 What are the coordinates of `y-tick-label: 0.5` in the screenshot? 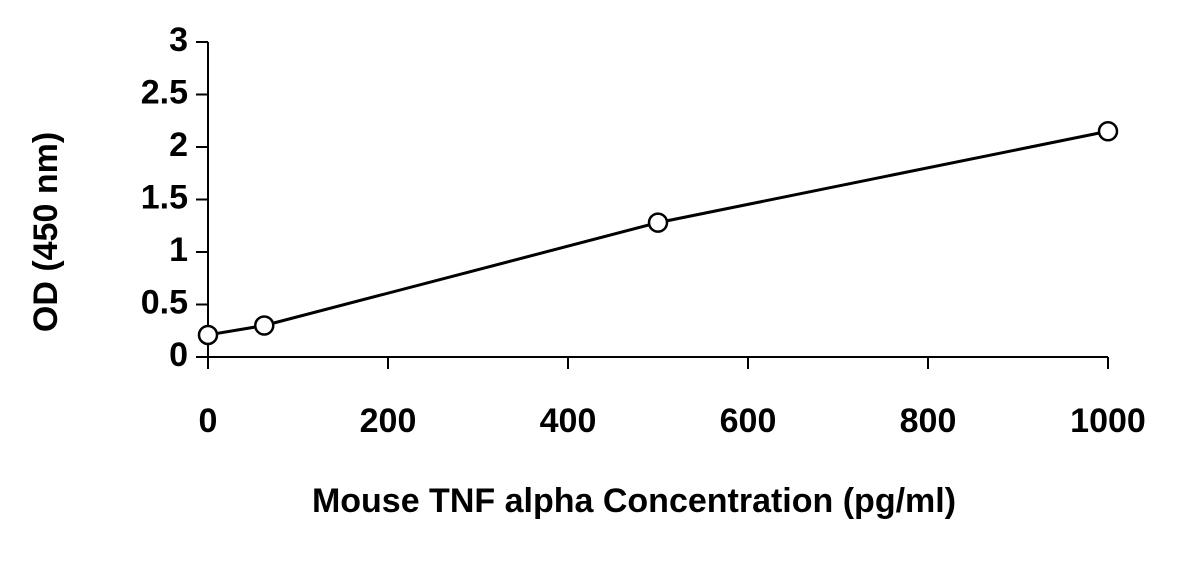 It's located at (164, 302).